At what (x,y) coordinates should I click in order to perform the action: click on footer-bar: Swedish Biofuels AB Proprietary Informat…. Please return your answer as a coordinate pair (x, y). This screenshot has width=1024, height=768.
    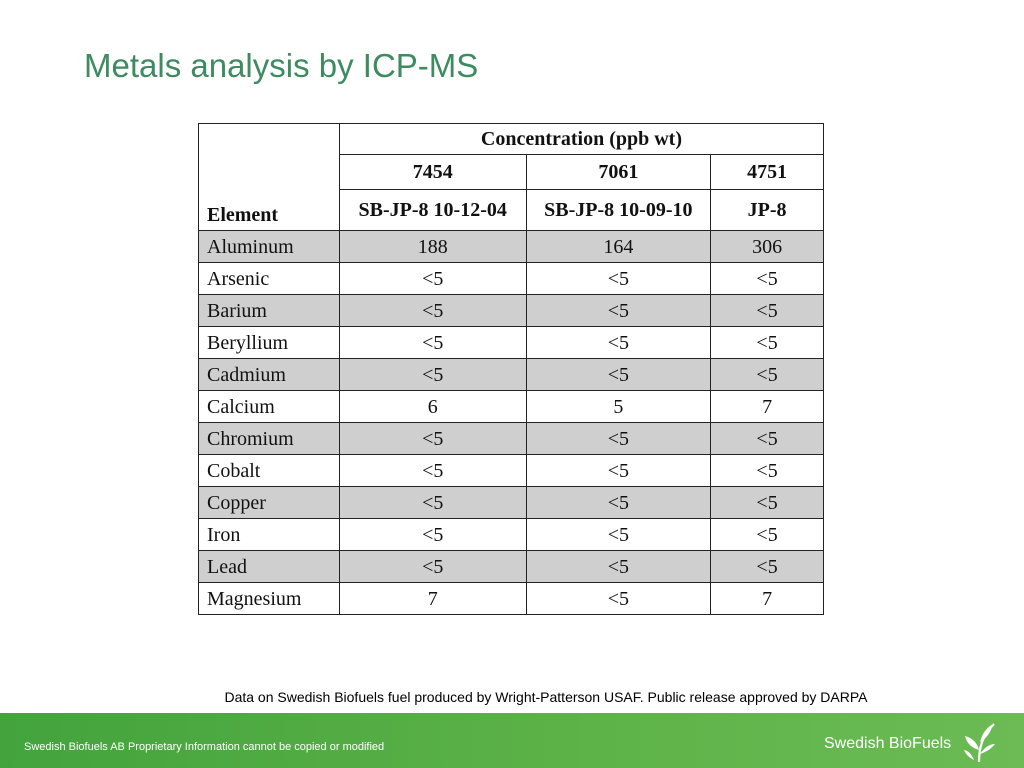
    Looking at the image, I should click on (512, 740).